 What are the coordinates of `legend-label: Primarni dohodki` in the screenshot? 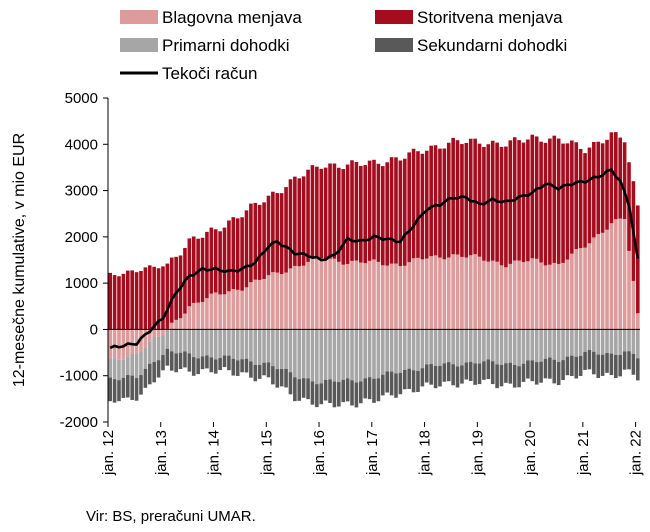 It's located at (226, 45).